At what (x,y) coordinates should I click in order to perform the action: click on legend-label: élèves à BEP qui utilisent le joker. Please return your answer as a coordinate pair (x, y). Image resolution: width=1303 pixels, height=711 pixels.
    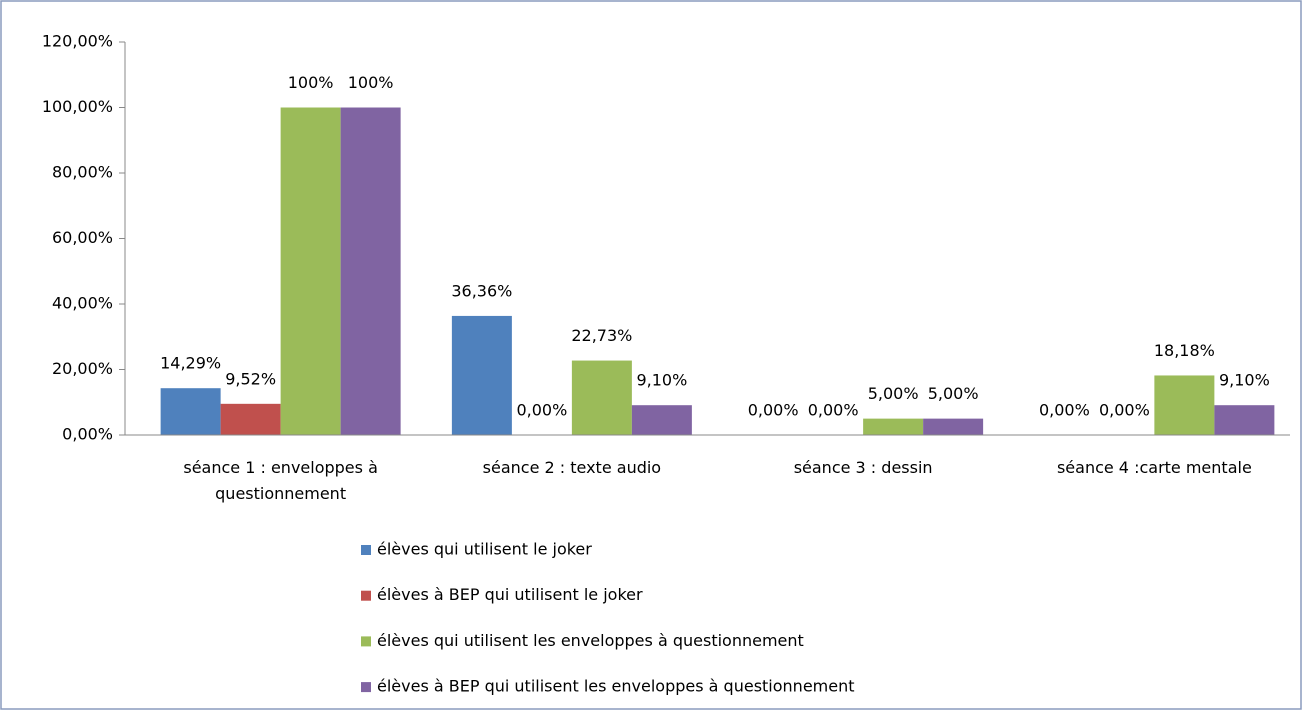
    Looking at the image, I should click on (510, 594).